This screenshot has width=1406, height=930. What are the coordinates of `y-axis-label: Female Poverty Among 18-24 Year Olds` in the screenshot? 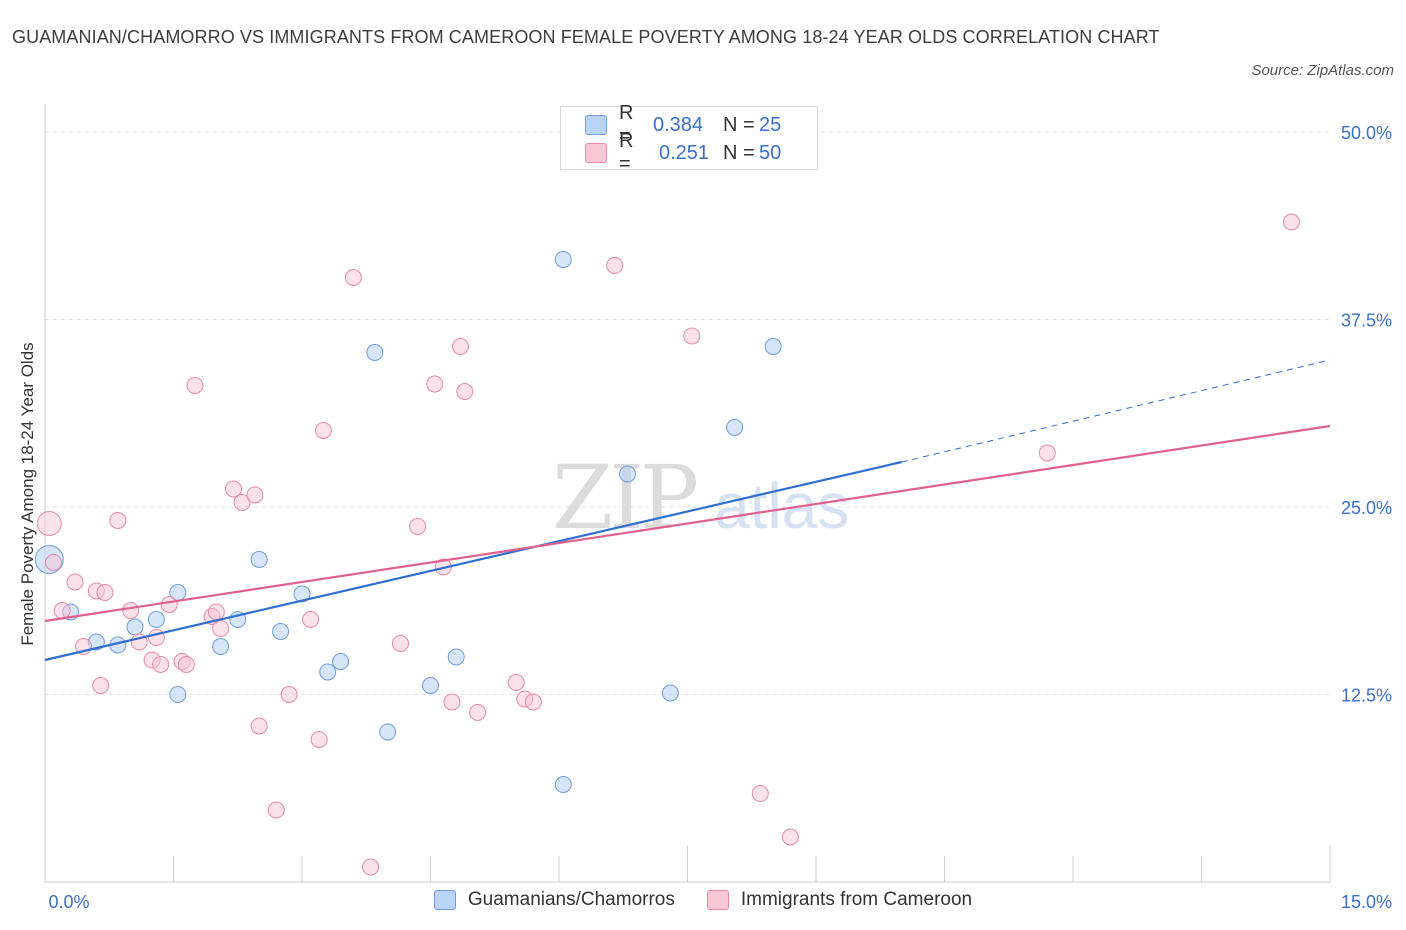 It's located at (27, 494).